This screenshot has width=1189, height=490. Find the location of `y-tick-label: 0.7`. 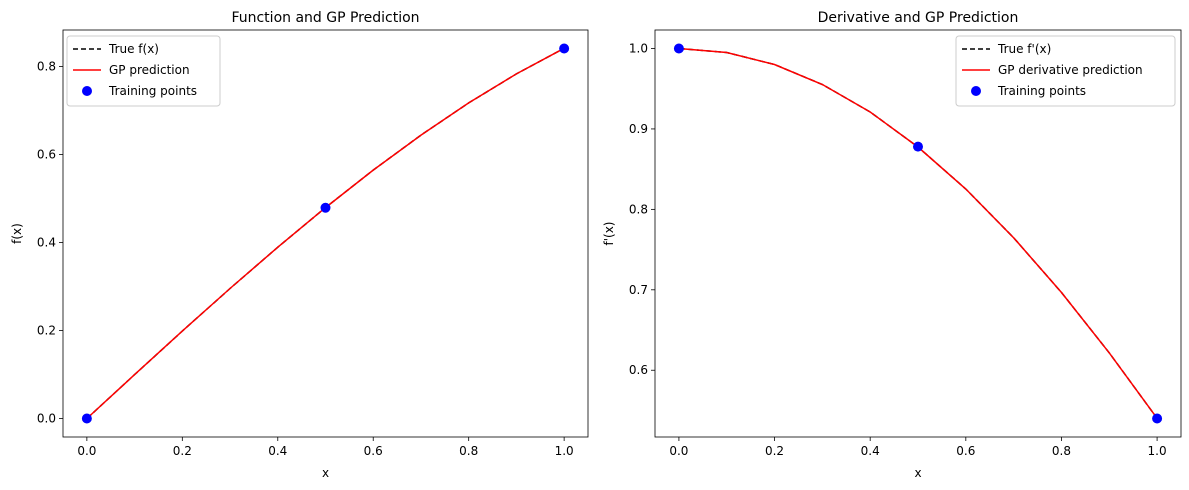

y-tick-label: 0.7 is located at coordinates (638, 290).